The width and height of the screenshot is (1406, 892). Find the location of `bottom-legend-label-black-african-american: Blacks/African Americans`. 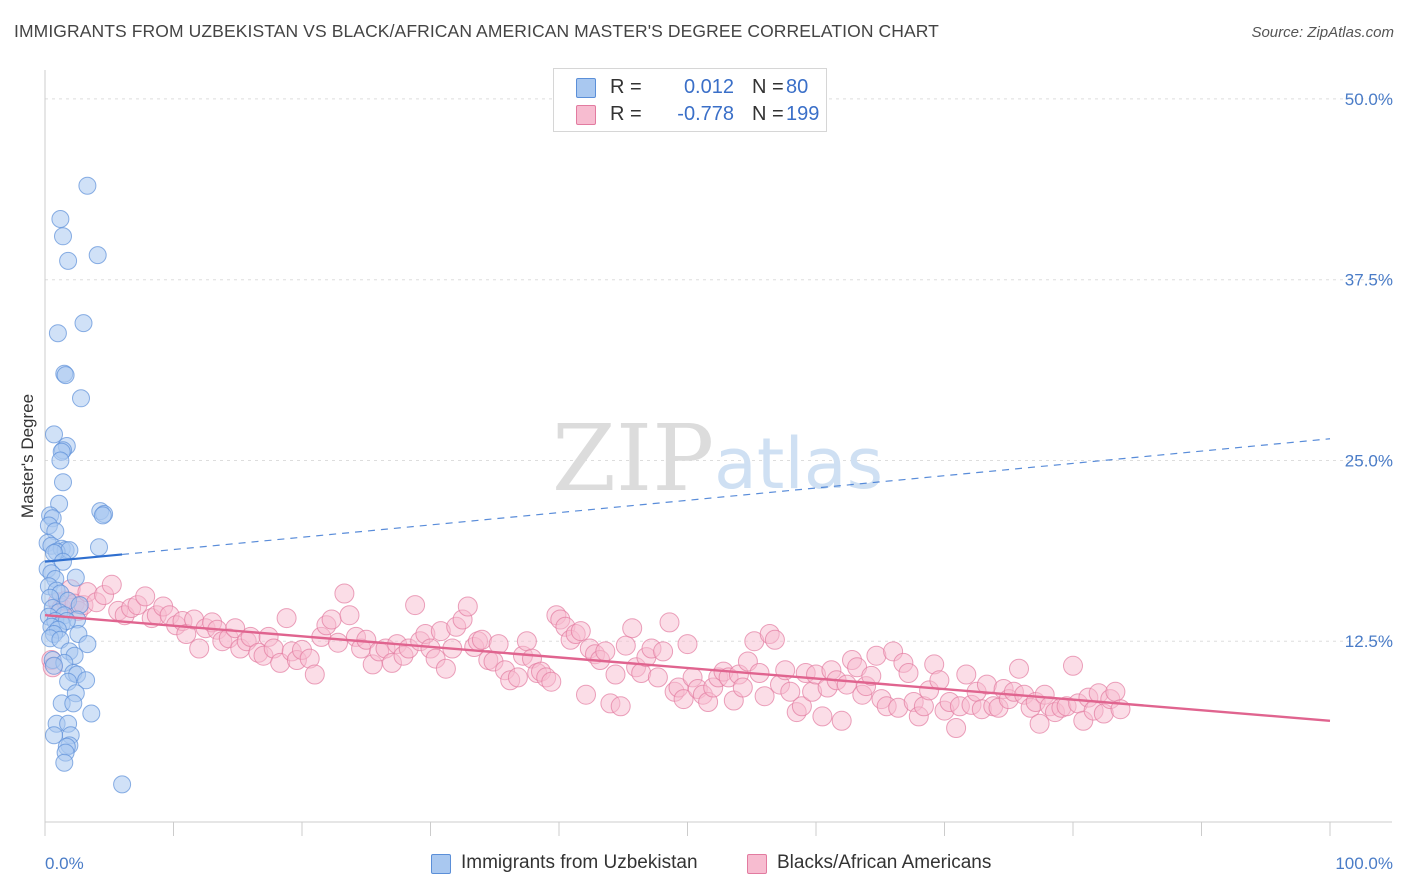

bottom-legend-label-black-african-american: Blacks/African Americans is located at coordinates (884, 862).